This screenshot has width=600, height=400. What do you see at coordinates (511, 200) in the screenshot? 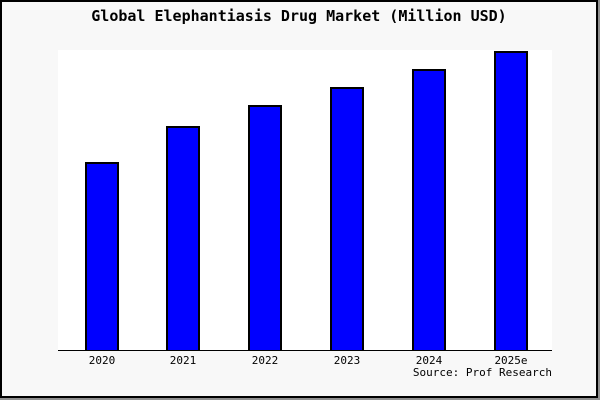
I see `bar-2025e` at bounding box center [511, 200].